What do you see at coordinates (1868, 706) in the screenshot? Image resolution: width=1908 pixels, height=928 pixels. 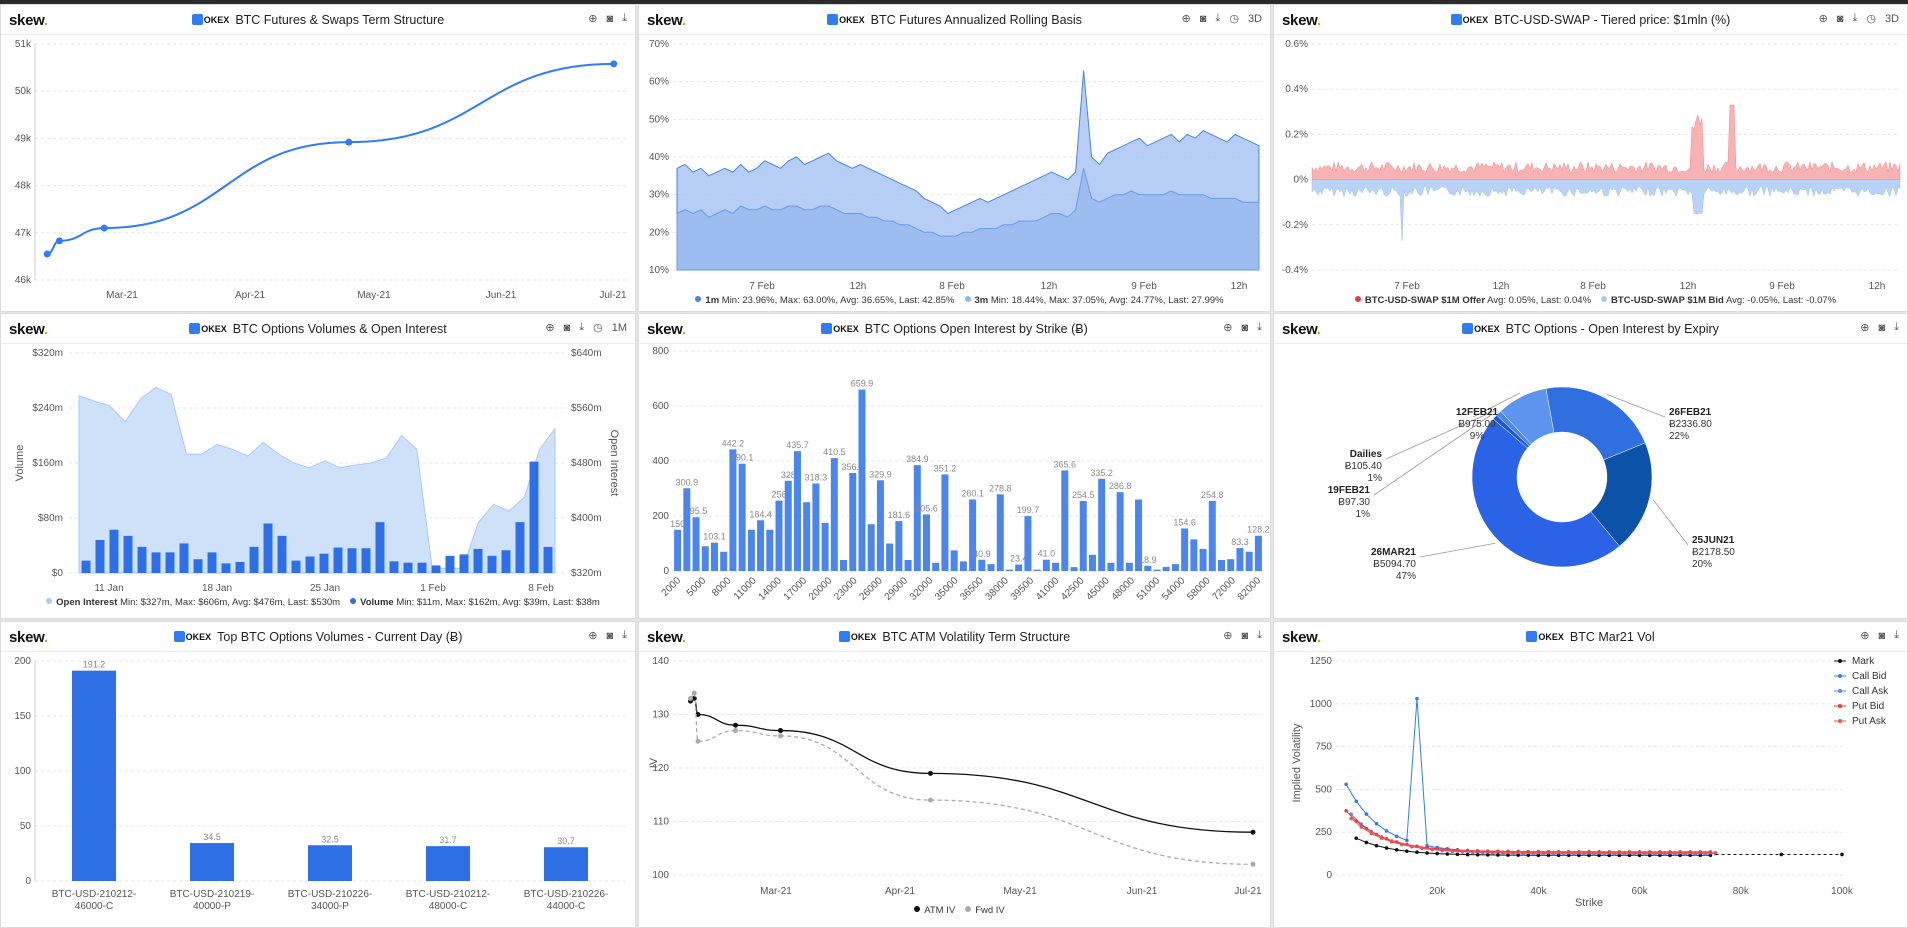 I see `legend-item: Put Bid` at bounding box center [1868, 706].